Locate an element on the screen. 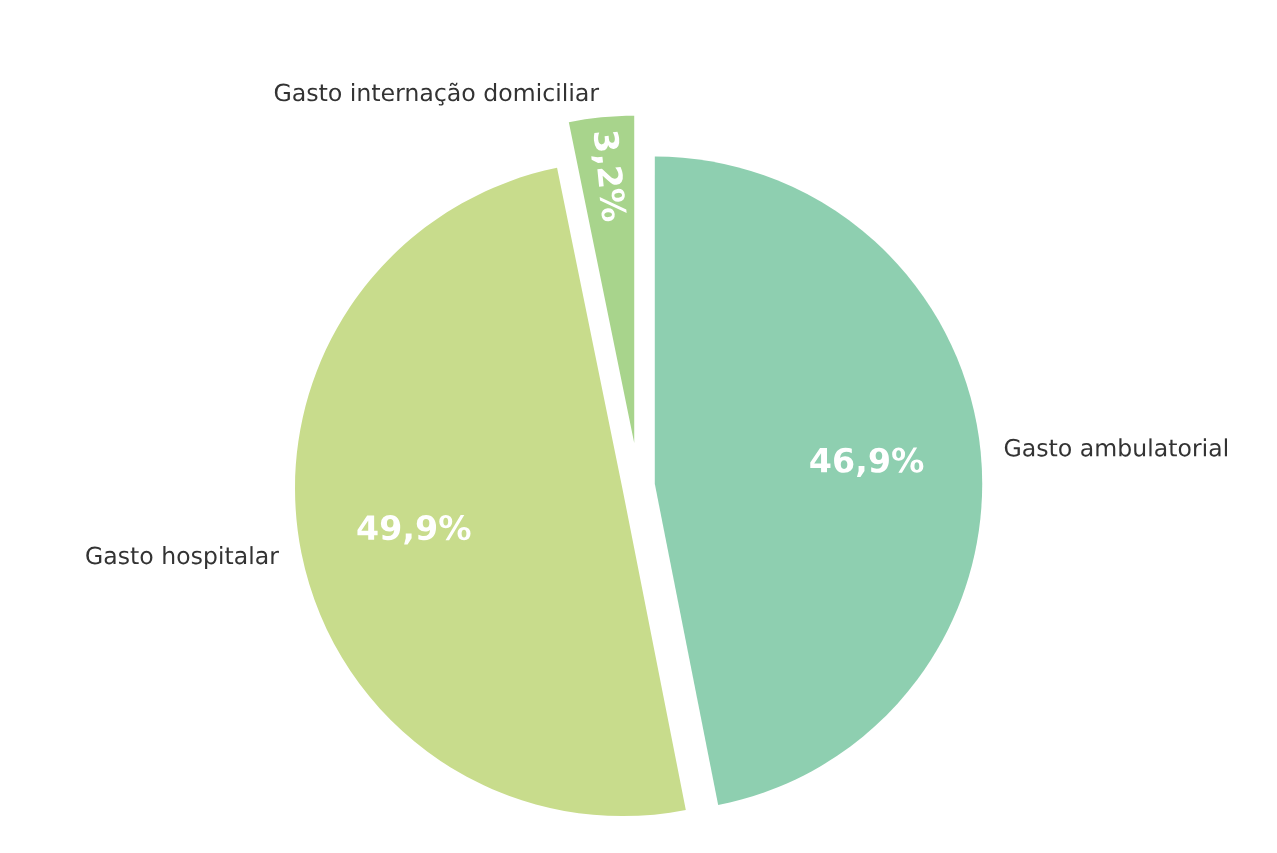 The width and height of the screenshot is (1277, 853). slice-label: Gasto ambulatorial is located at coordinates (1115, 447).